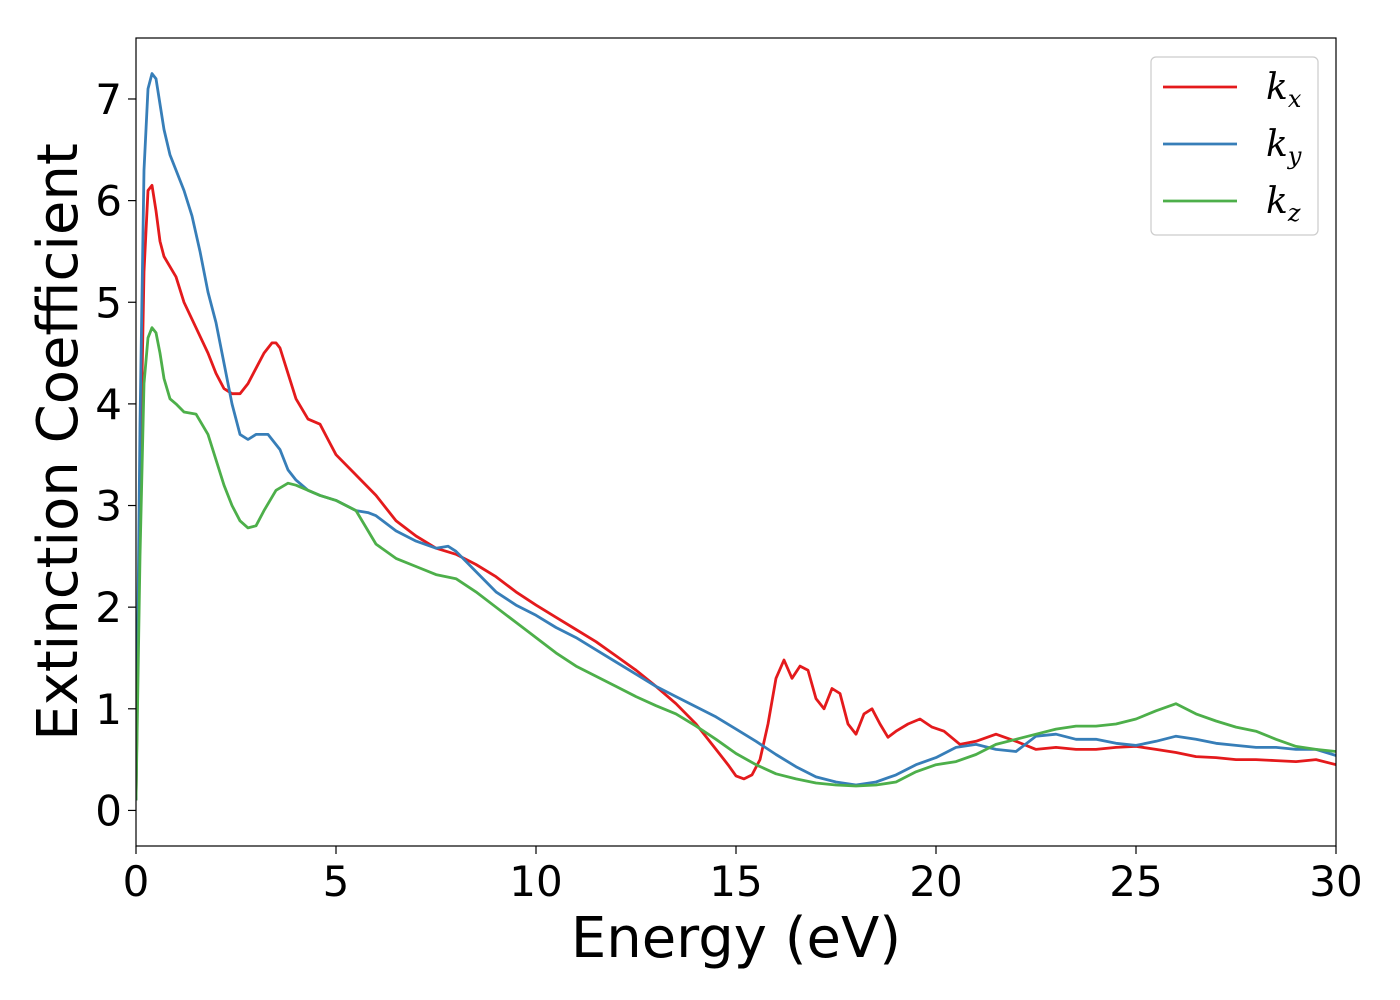  I want to click on legend-label-subscript: x, so click(1295, 99).